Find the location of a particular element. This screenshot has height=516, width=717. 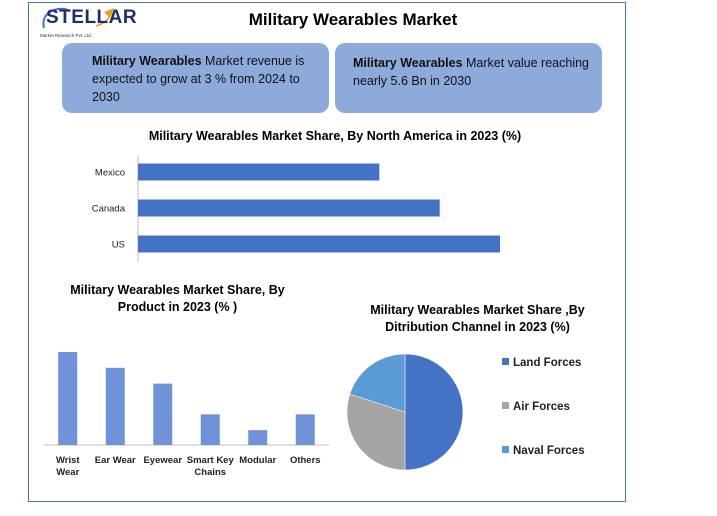

product-tick-label: Smart Key Chains is located at coordinates (211, 466).